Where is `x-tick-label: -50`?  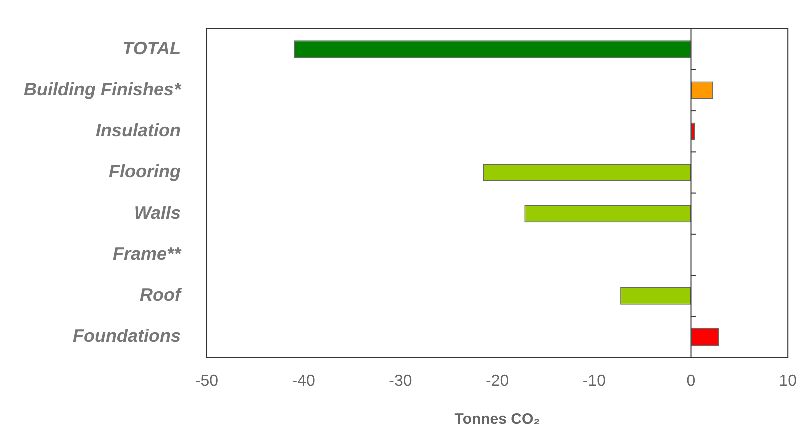 x-tick-label: -50 is located at coordinates (207, 381).